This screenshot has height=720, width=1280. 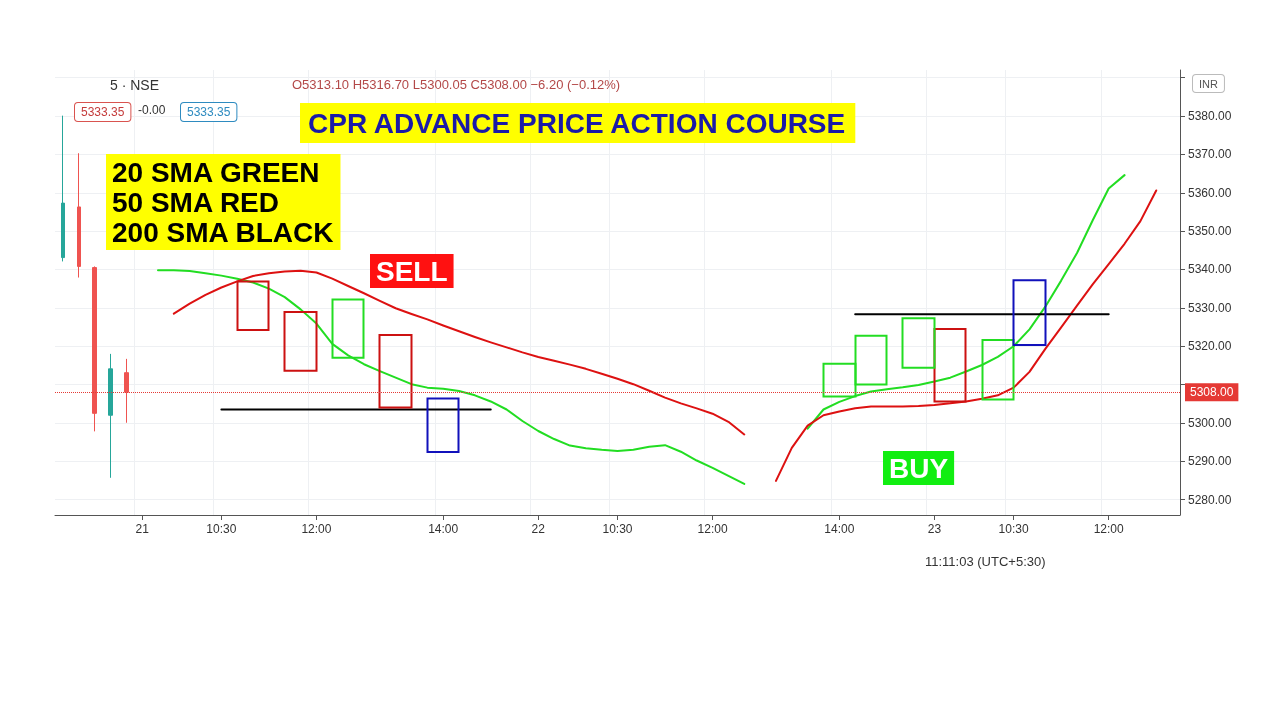 I want to click on y-tick-label: 5290.00, so click(x=1210, y=461).